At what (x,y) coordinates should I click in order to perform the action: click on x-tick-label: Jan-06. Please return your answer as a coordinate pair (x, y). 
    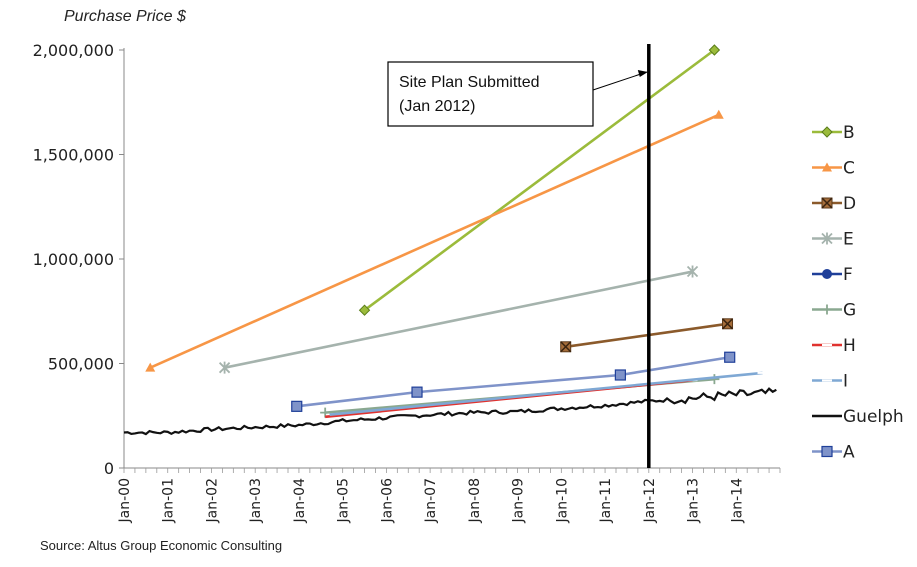
    Looking at the image, I should click on (387, 501).